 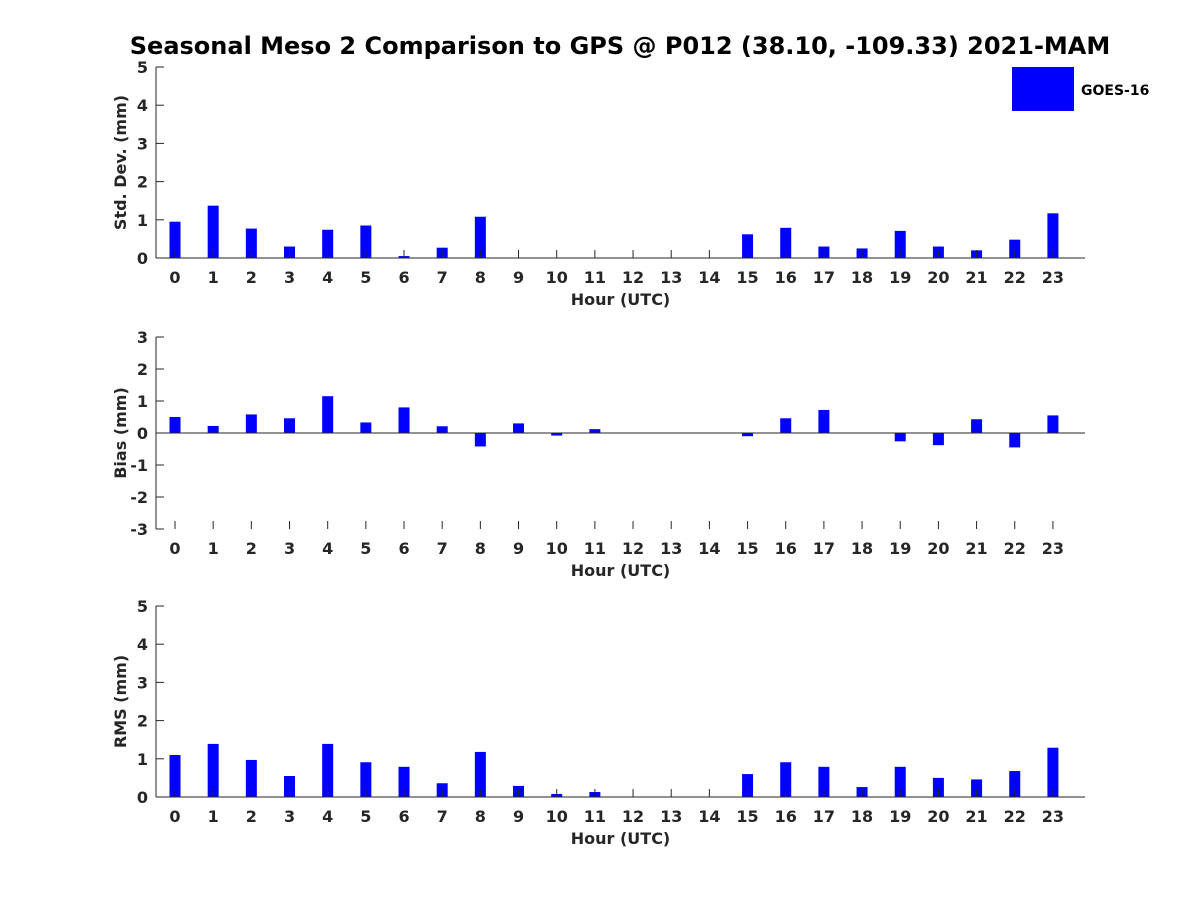 What do you see at coordinates (824, 816) in the screenshot?
I see `x-tick-label: 17` at bounding box center [824, 816].